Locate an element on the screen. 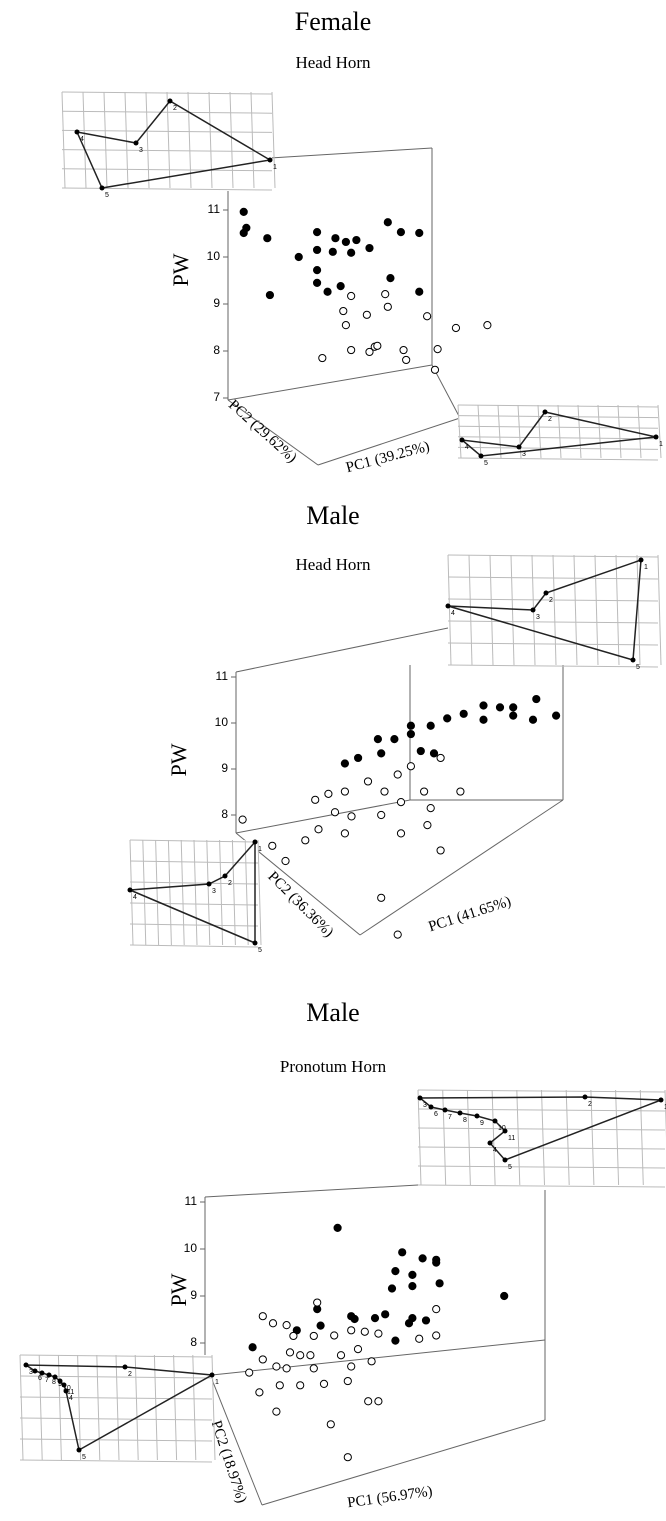 The height and width of the screenshot is (1521, 666). landmark-label: 9 is located at coordinates (482, 1123).